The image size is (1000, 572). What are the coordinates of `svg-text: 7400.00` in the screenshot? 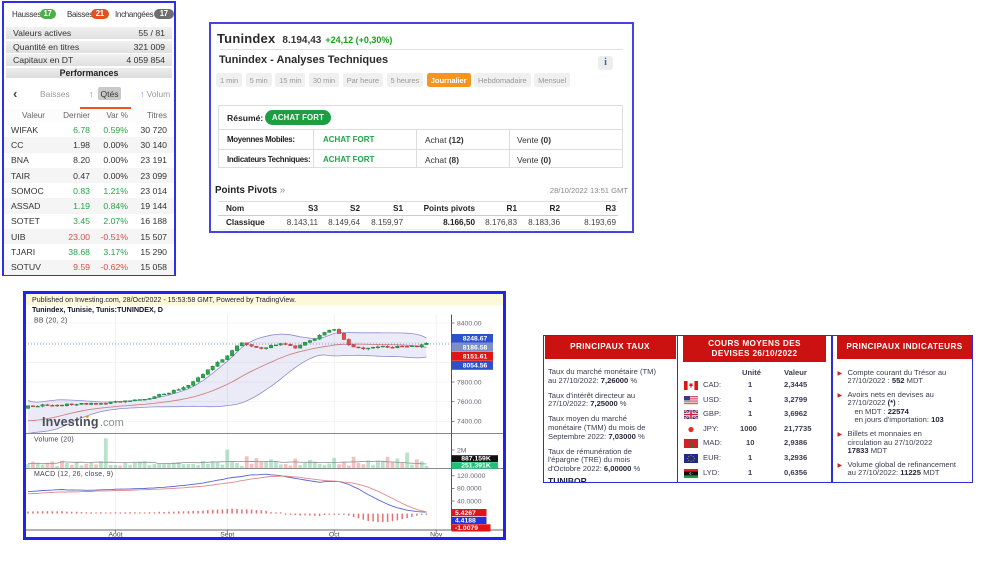 It's located at (469, 422).